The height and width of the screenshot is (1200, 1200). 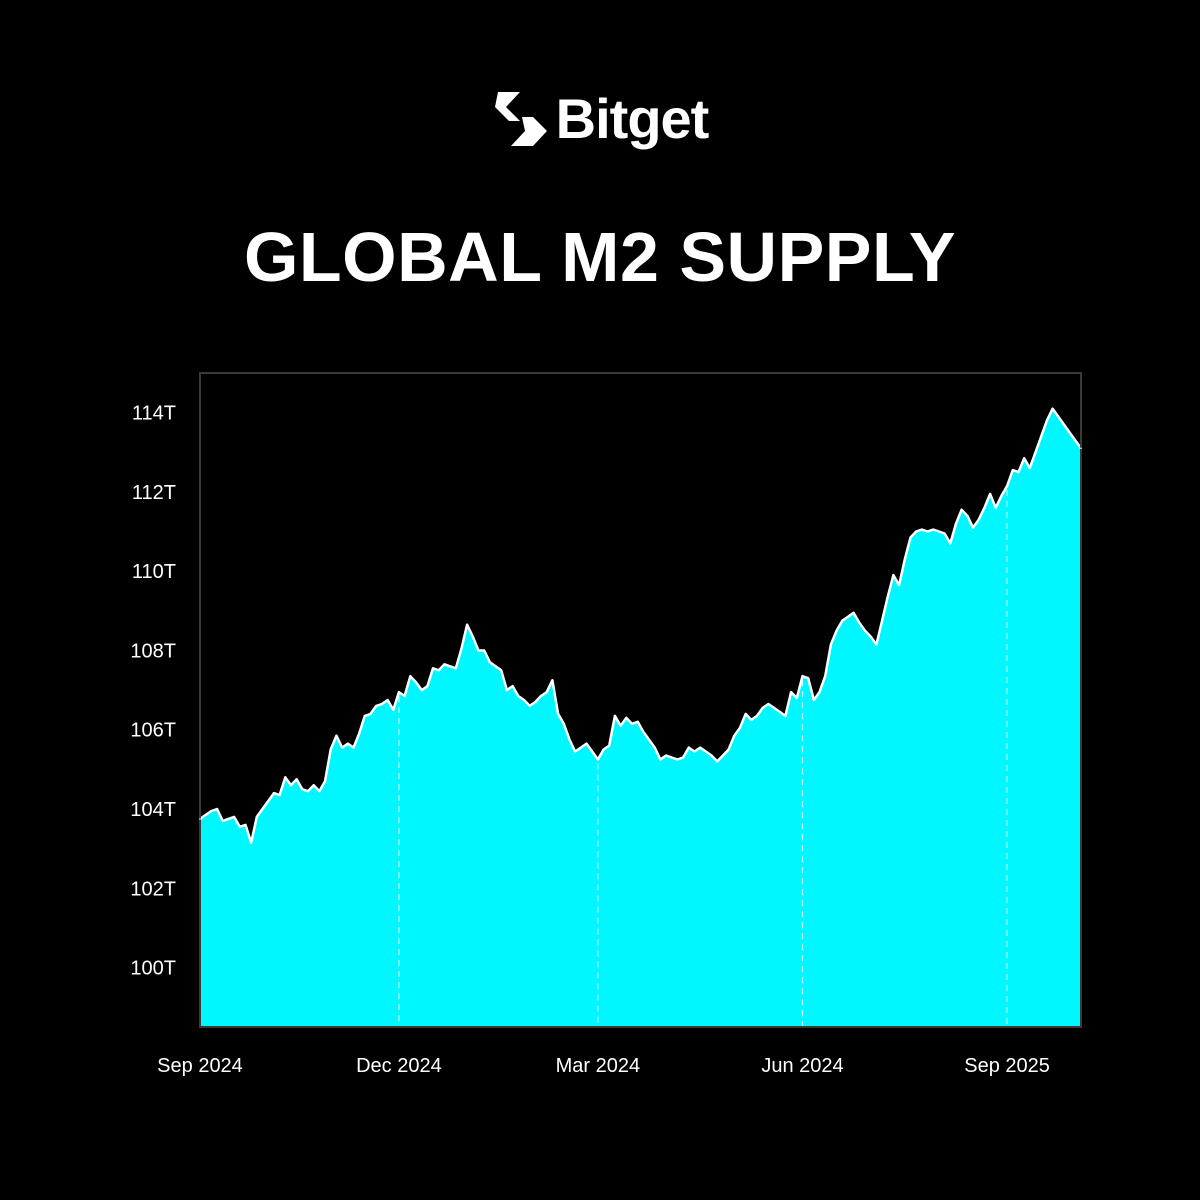 I want to click on y-tick-label: 110T, so click(x=154, y=572).